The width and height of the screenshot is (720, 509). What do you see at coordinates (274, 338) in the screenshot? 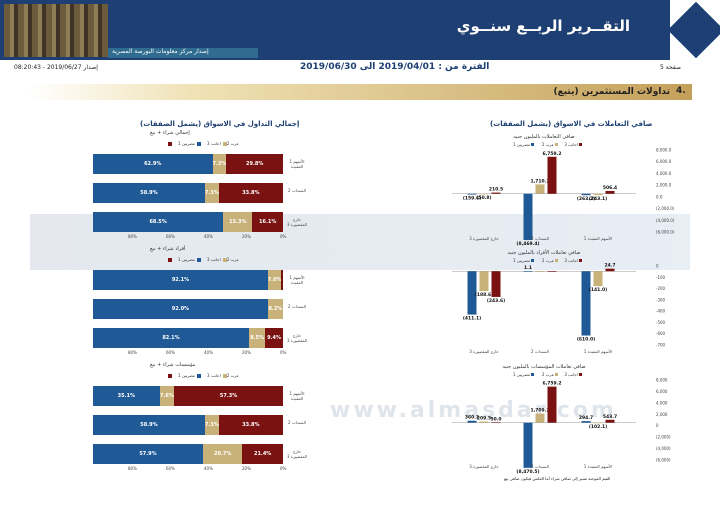
I see `bar-segment: 9.4%` at bounding box center [274, 338].